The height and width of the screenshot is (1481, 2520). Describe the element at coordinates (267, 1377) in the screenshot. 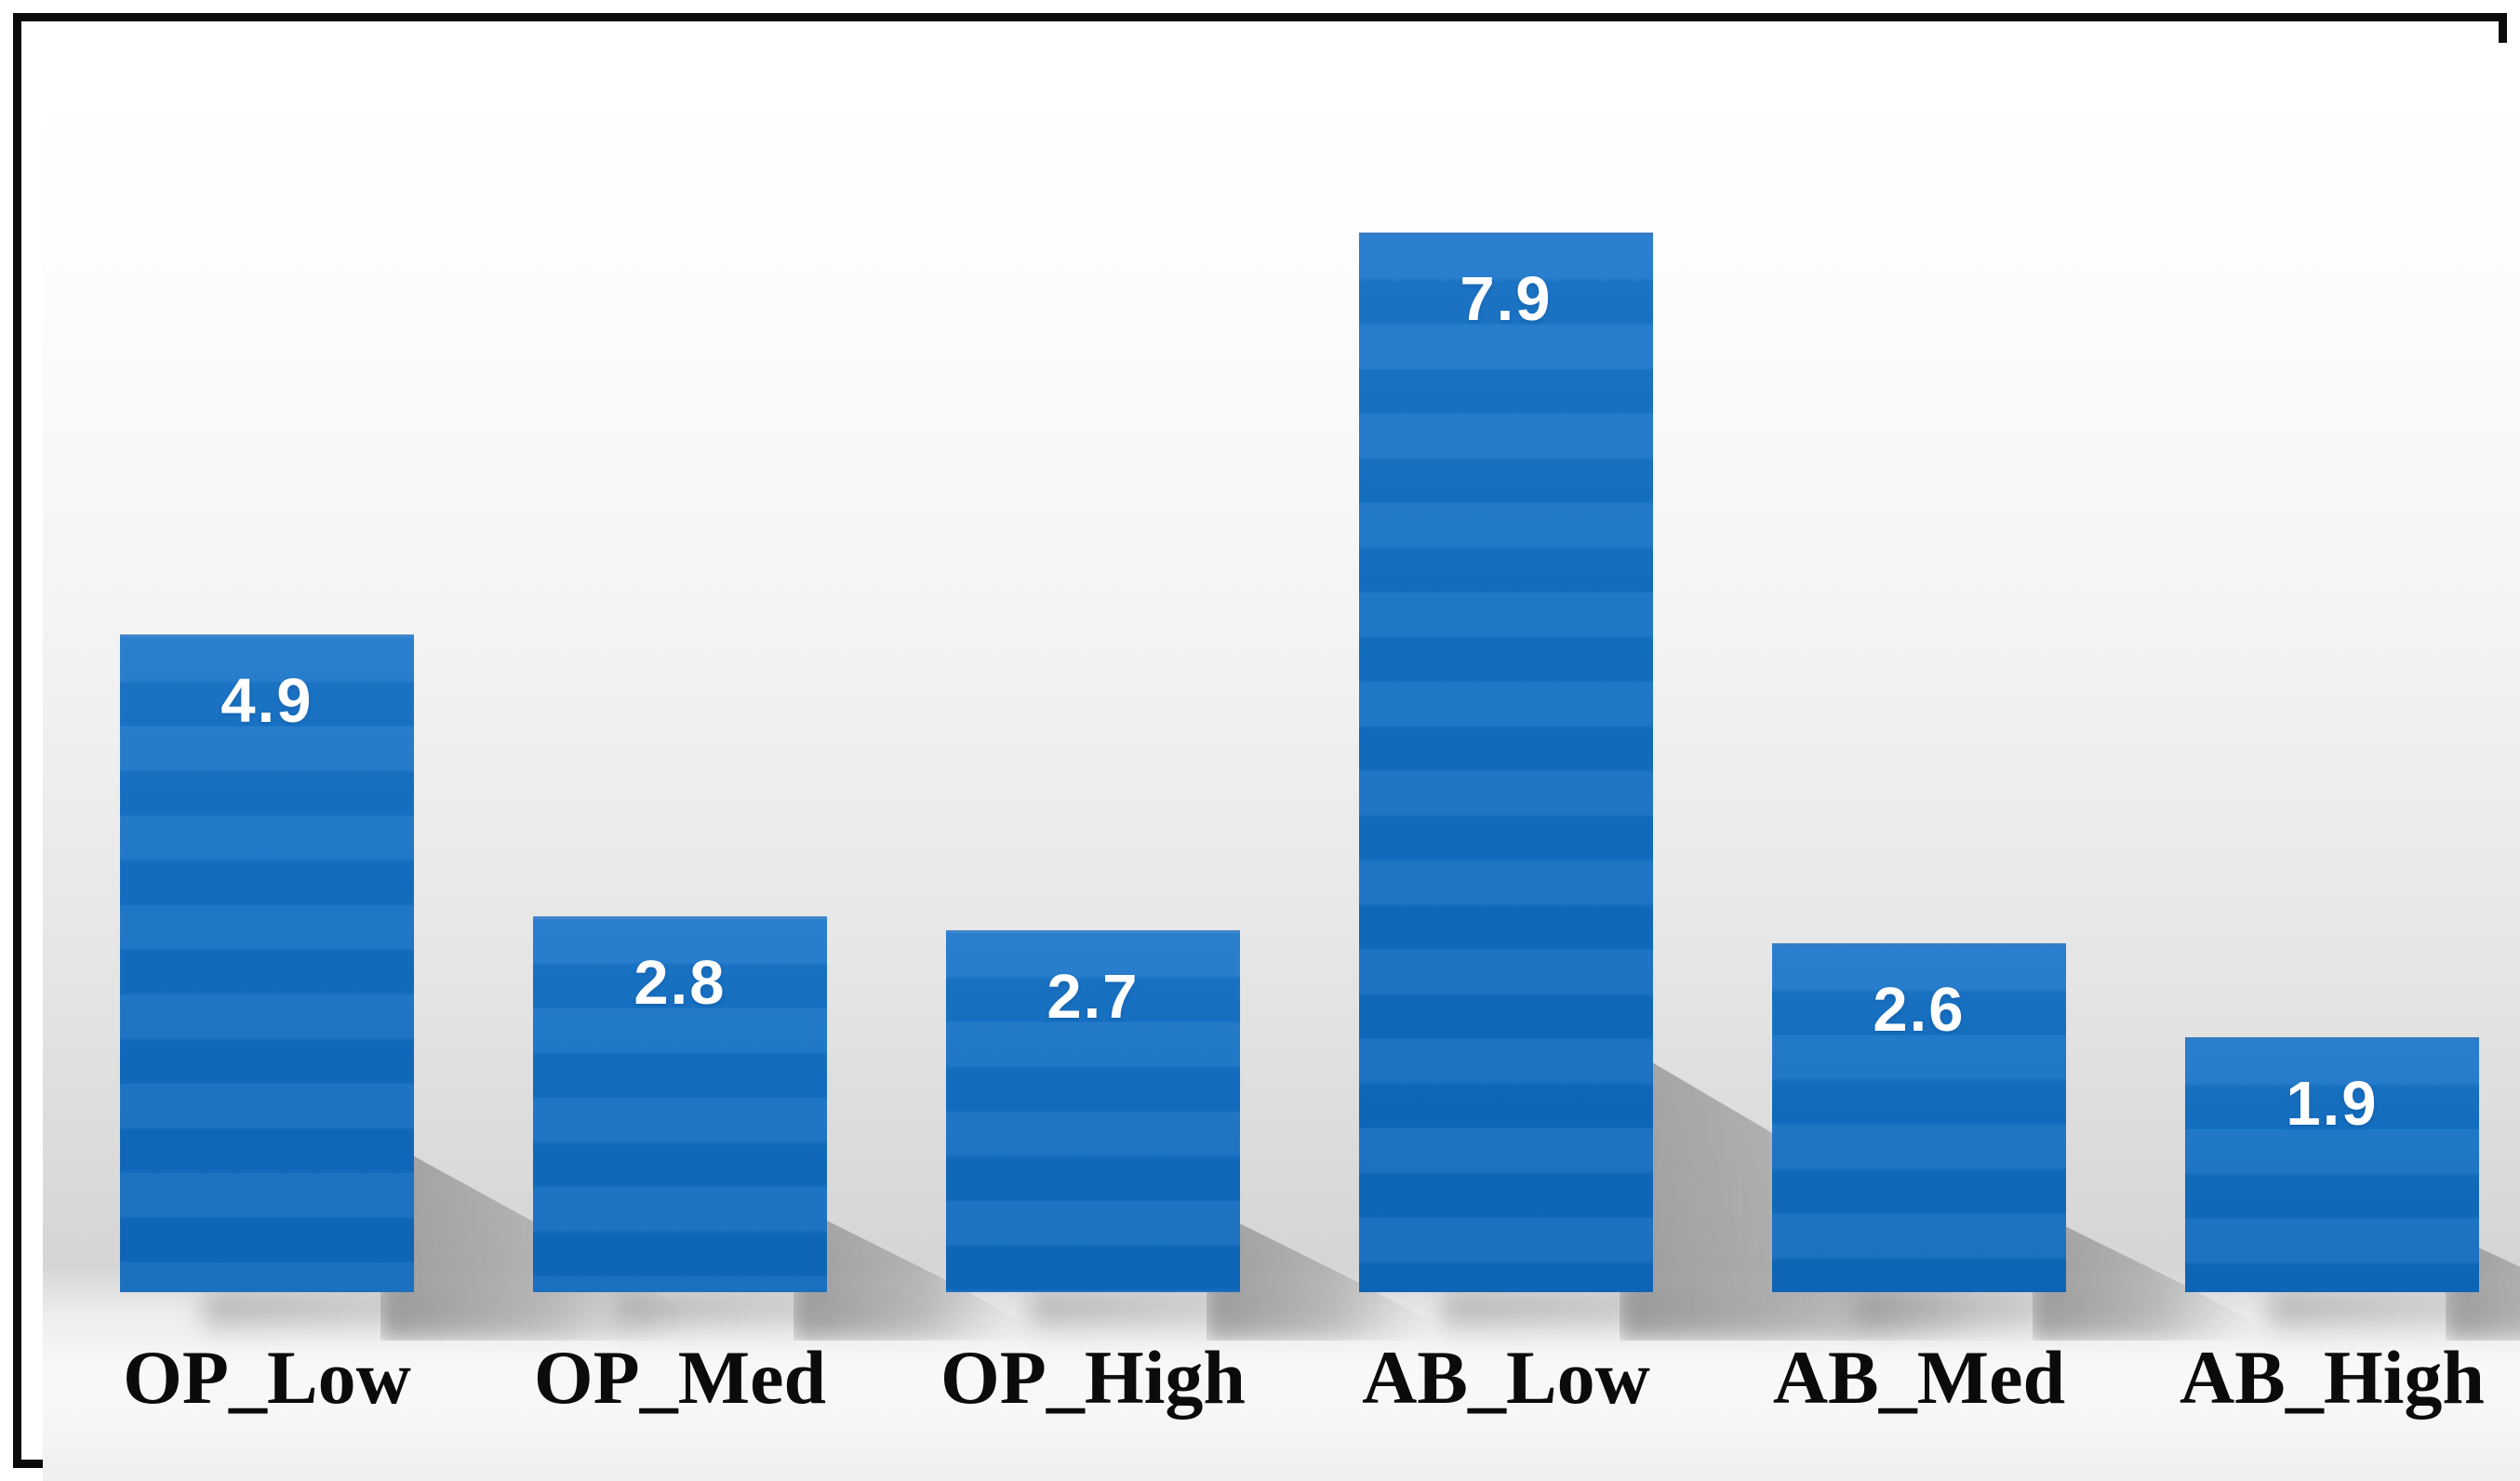

I see `category-label-op-low: OP_Low` at that location.